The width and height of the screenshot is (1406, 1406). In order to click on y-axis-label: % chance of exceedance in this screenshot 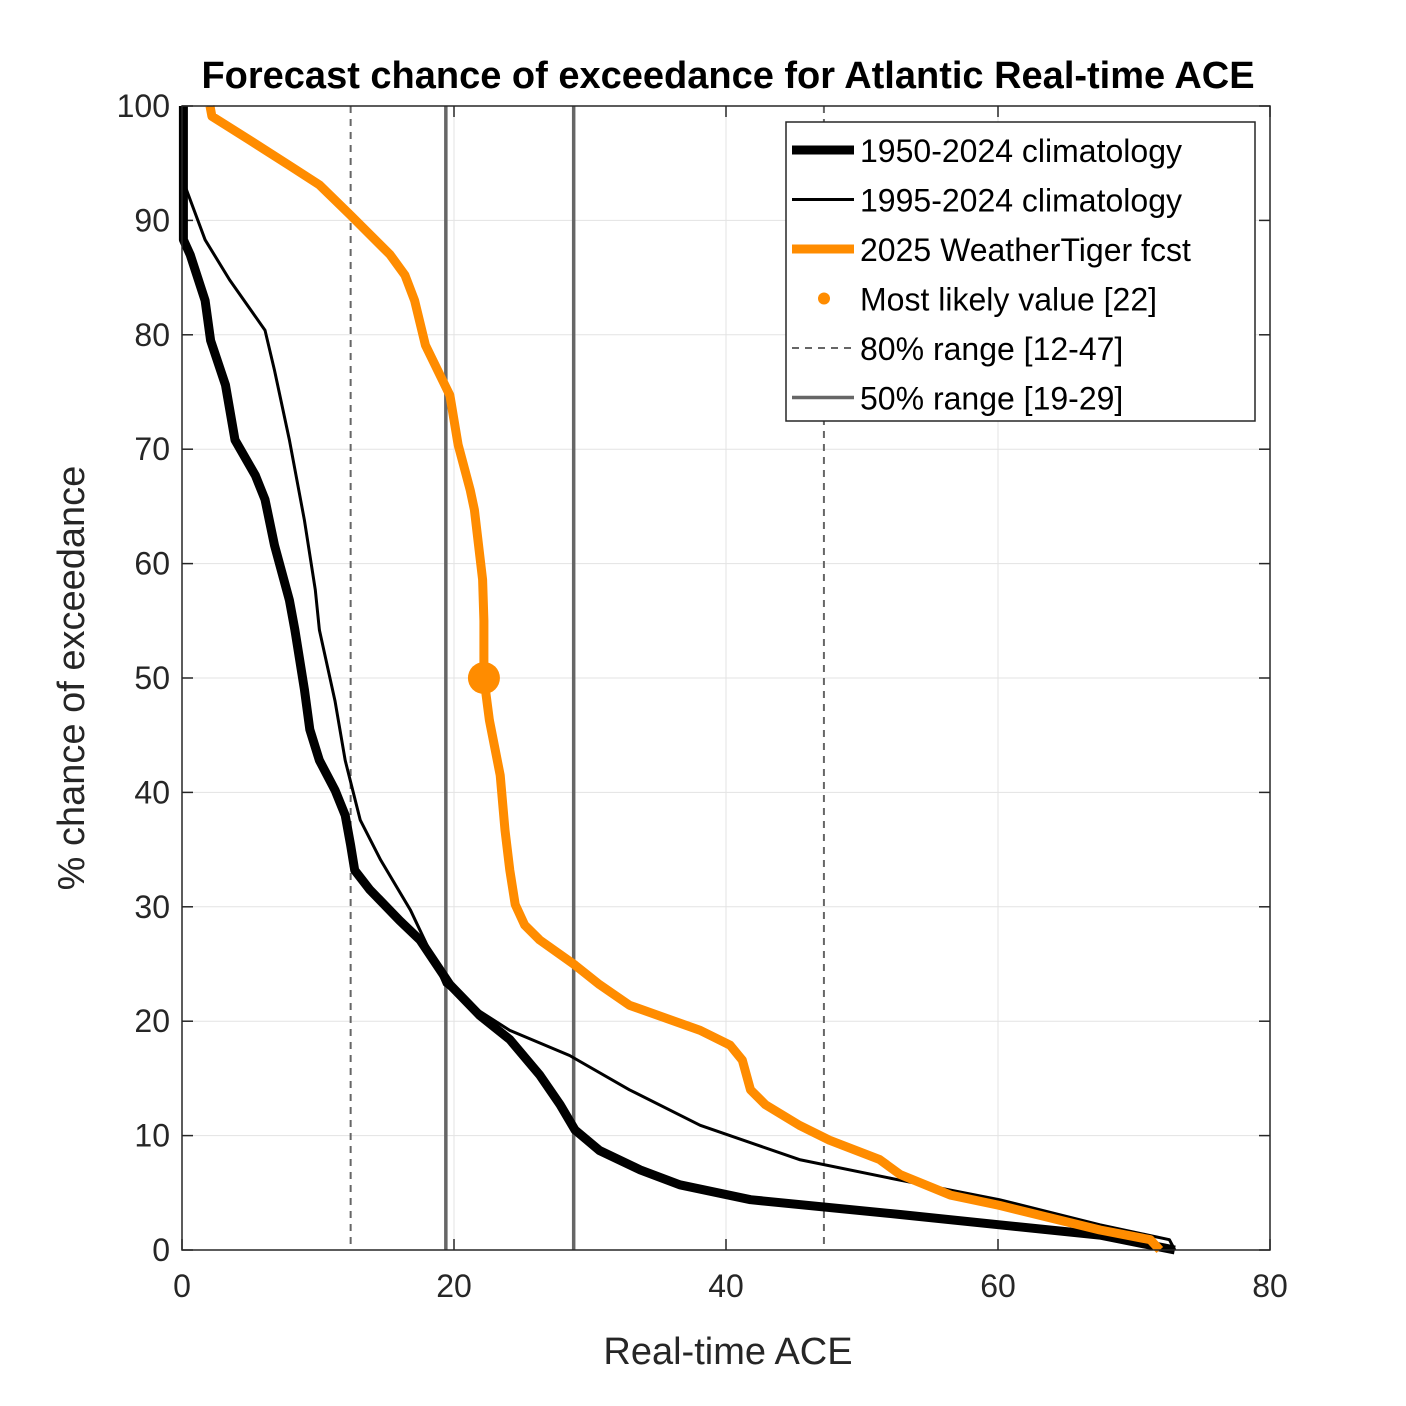, I will do `click(72, 678)`.